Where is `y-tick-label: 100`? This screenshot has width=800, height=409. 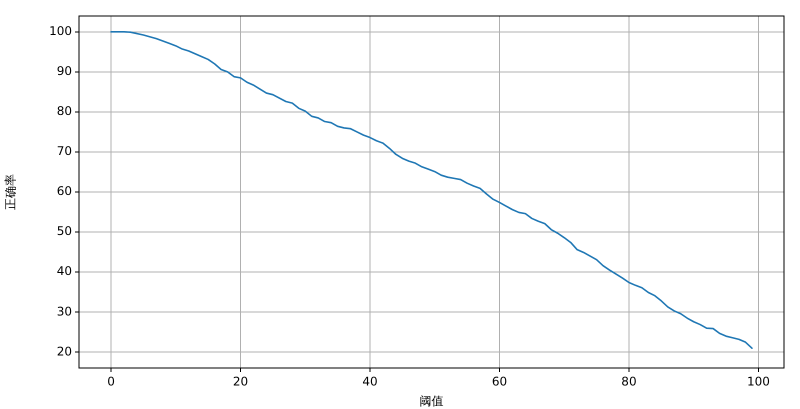
y-tick-label: 100 is located at coordinates (60, 31).